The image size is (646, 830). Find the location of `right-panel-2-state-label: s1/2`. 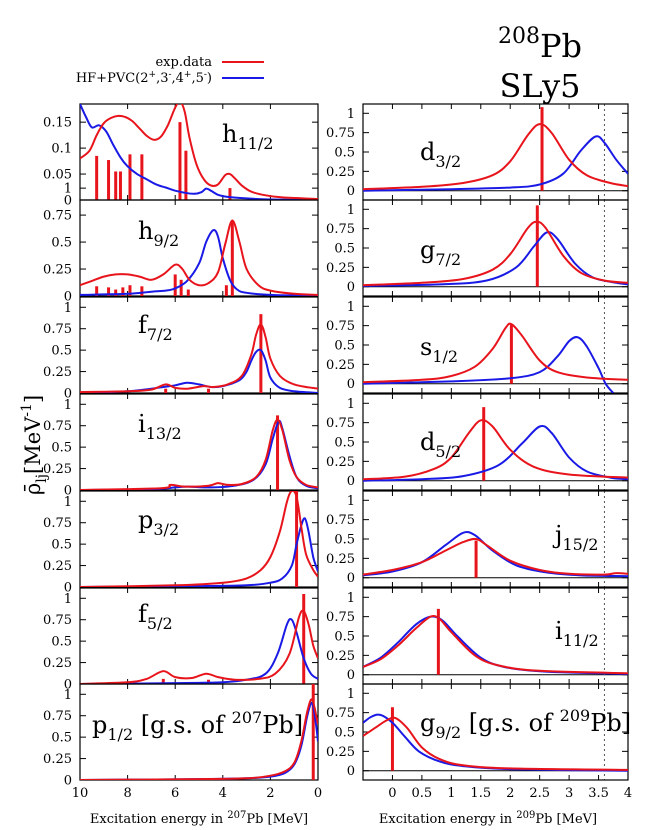

right-panel-2-state-label: s1/2 is located at coordinates (439, 349).